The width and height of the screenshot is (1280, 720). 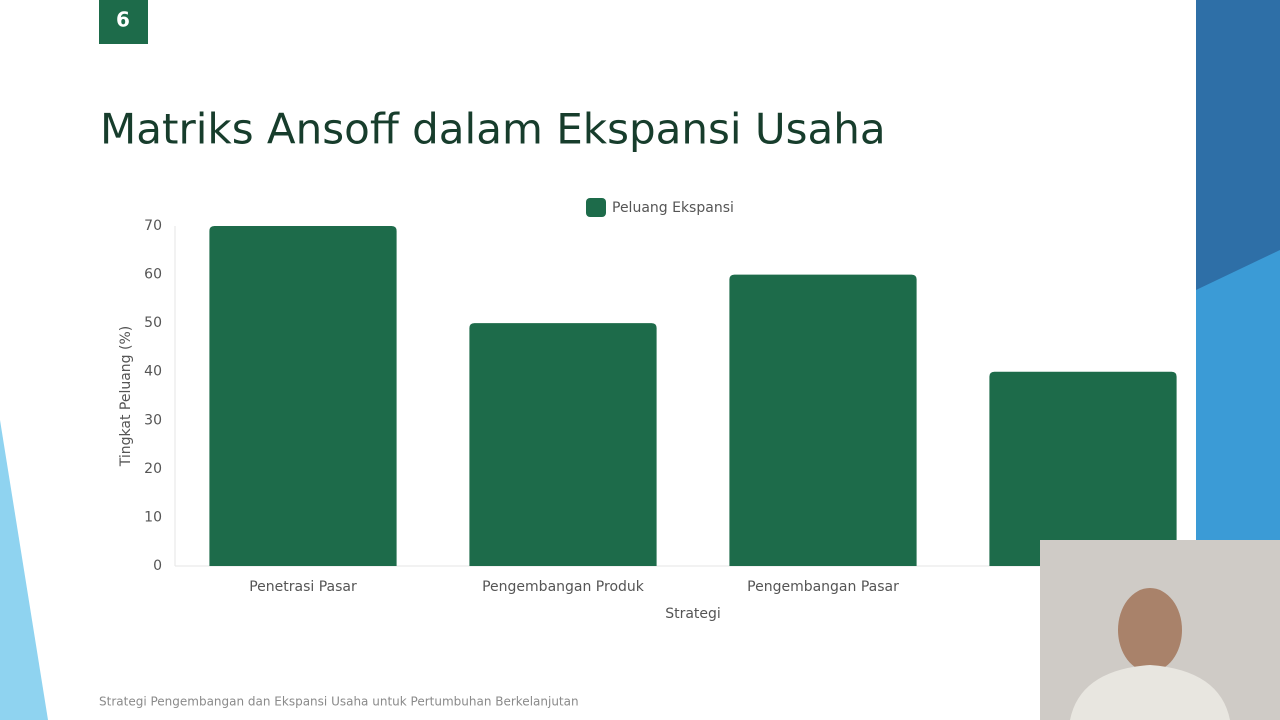 What do you see at coordinates (1150, 630) in the screenshot?
I see `webcam-face` at bounding box center [1150, 630].